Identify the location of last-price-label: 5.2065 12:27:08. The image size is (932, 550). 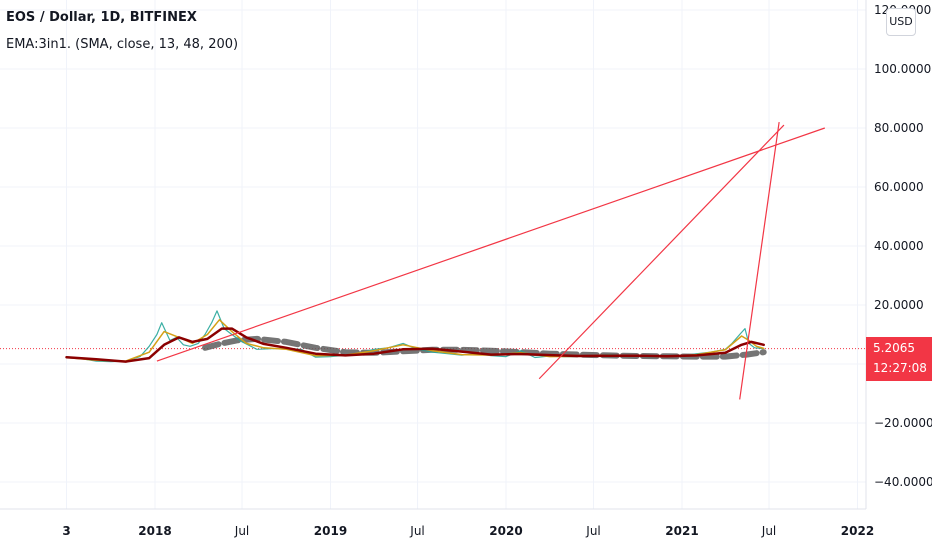
(899, 359).